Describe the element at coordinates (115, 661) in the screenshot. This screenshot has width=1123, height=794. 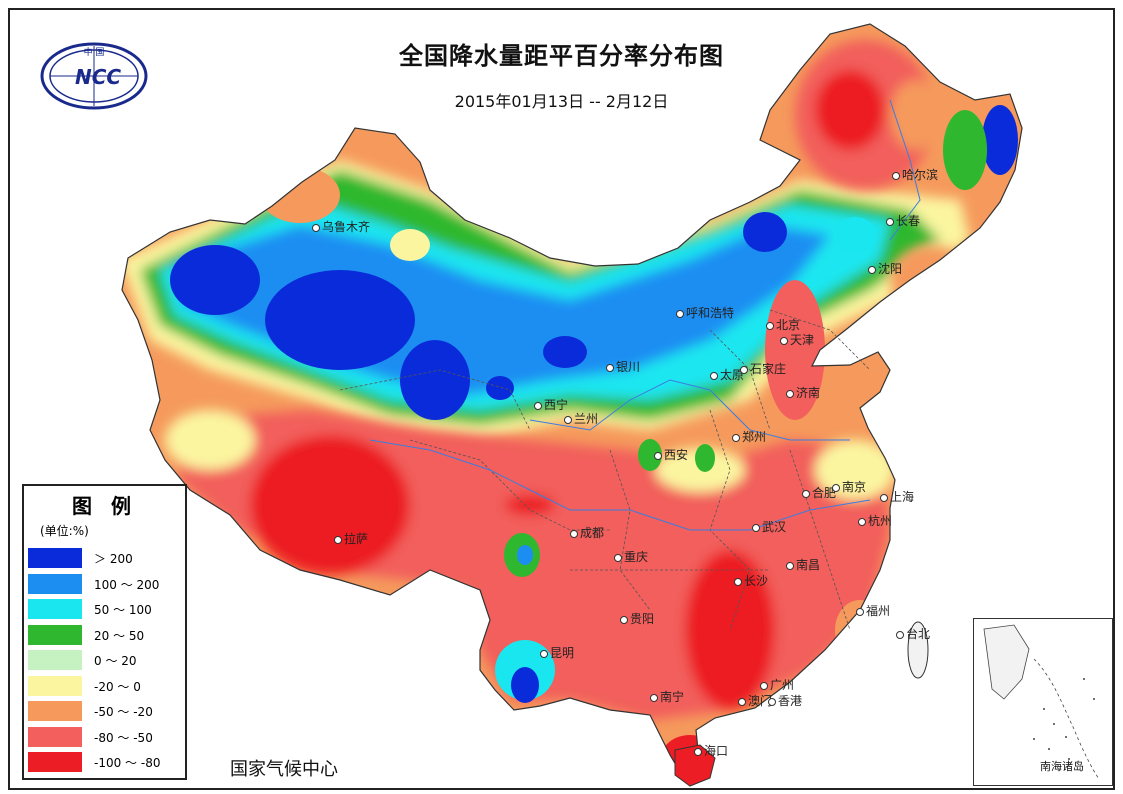
I see `legend-label: 0 ～ 20` at that location.